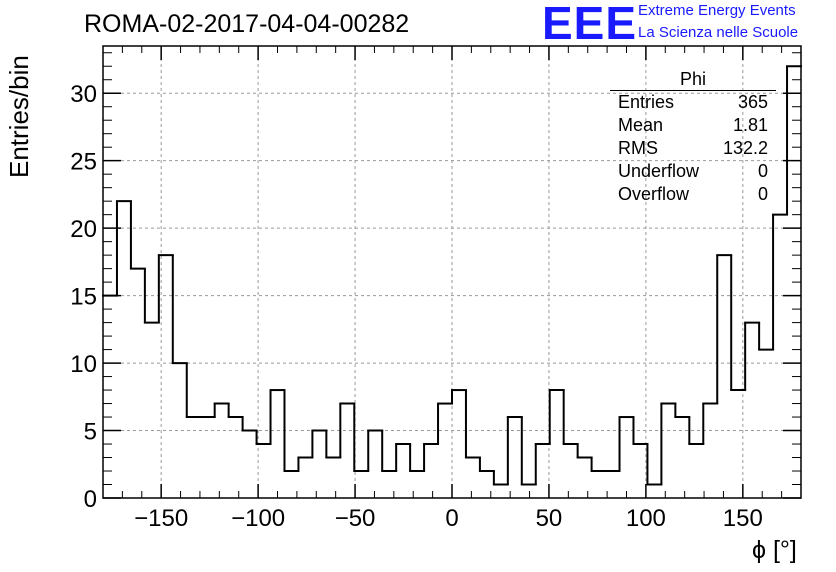 Image resolution: width=836 pixels, height=572 pixels. What do you see at coordinates (83, 297) in the screenshot?
I see `y-tick-label: 15` at bounding box center [83, 297].